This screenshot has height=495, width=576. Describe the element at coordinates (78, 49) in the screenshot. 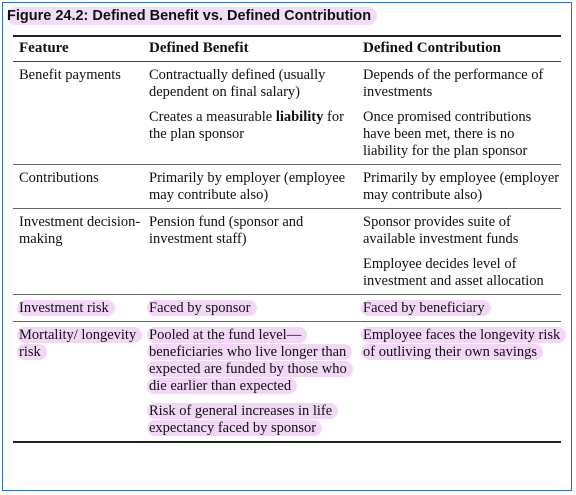

I see `header-feature: Feature` at that location.